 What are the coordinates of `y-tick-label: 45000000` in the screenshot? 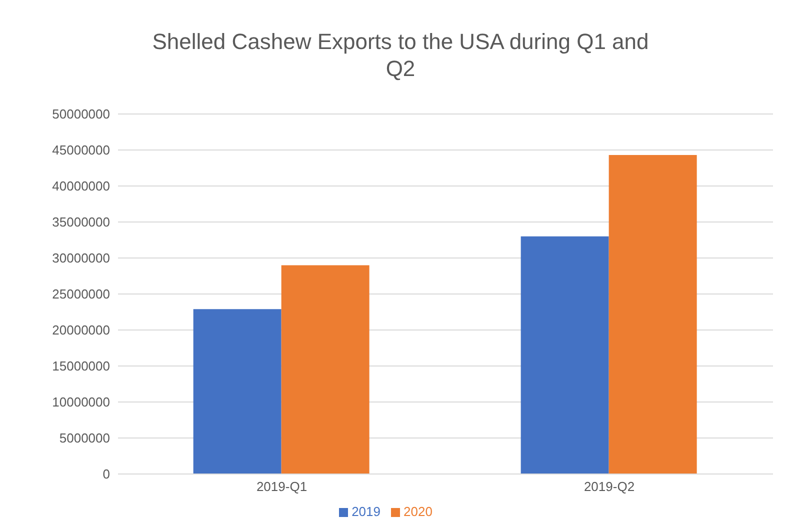 It's located at (81, 150).